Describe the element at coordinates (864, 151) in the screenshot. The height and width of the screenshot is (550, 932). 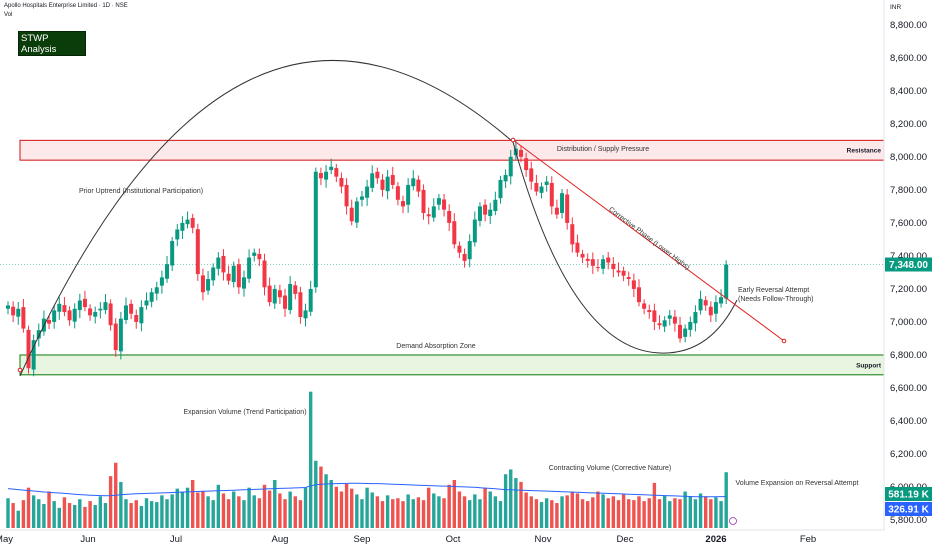
I see `resistance-label: Resistance` at that location.